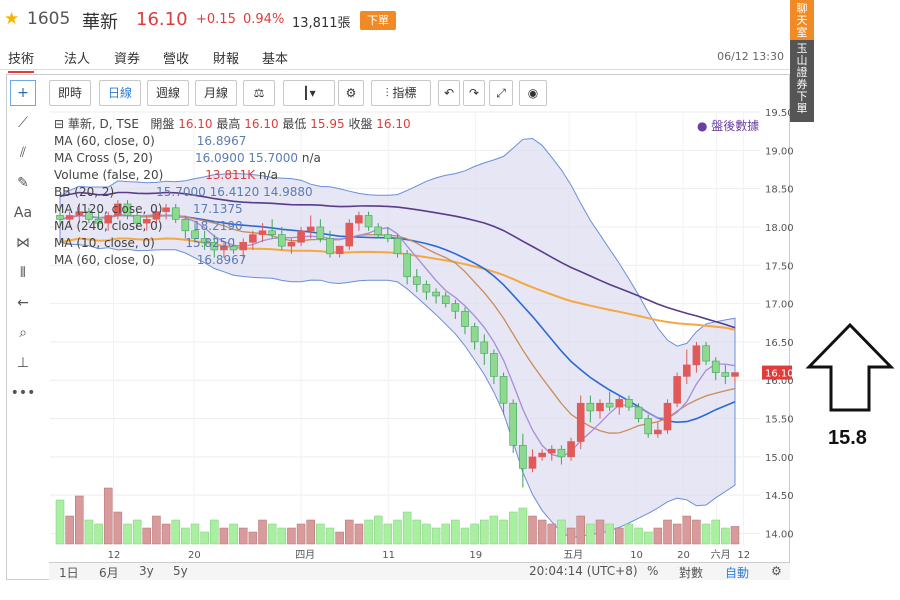 The image size is (900, 600). I want to click on indicators-button: ⫶ 指標, so click(401, 93).